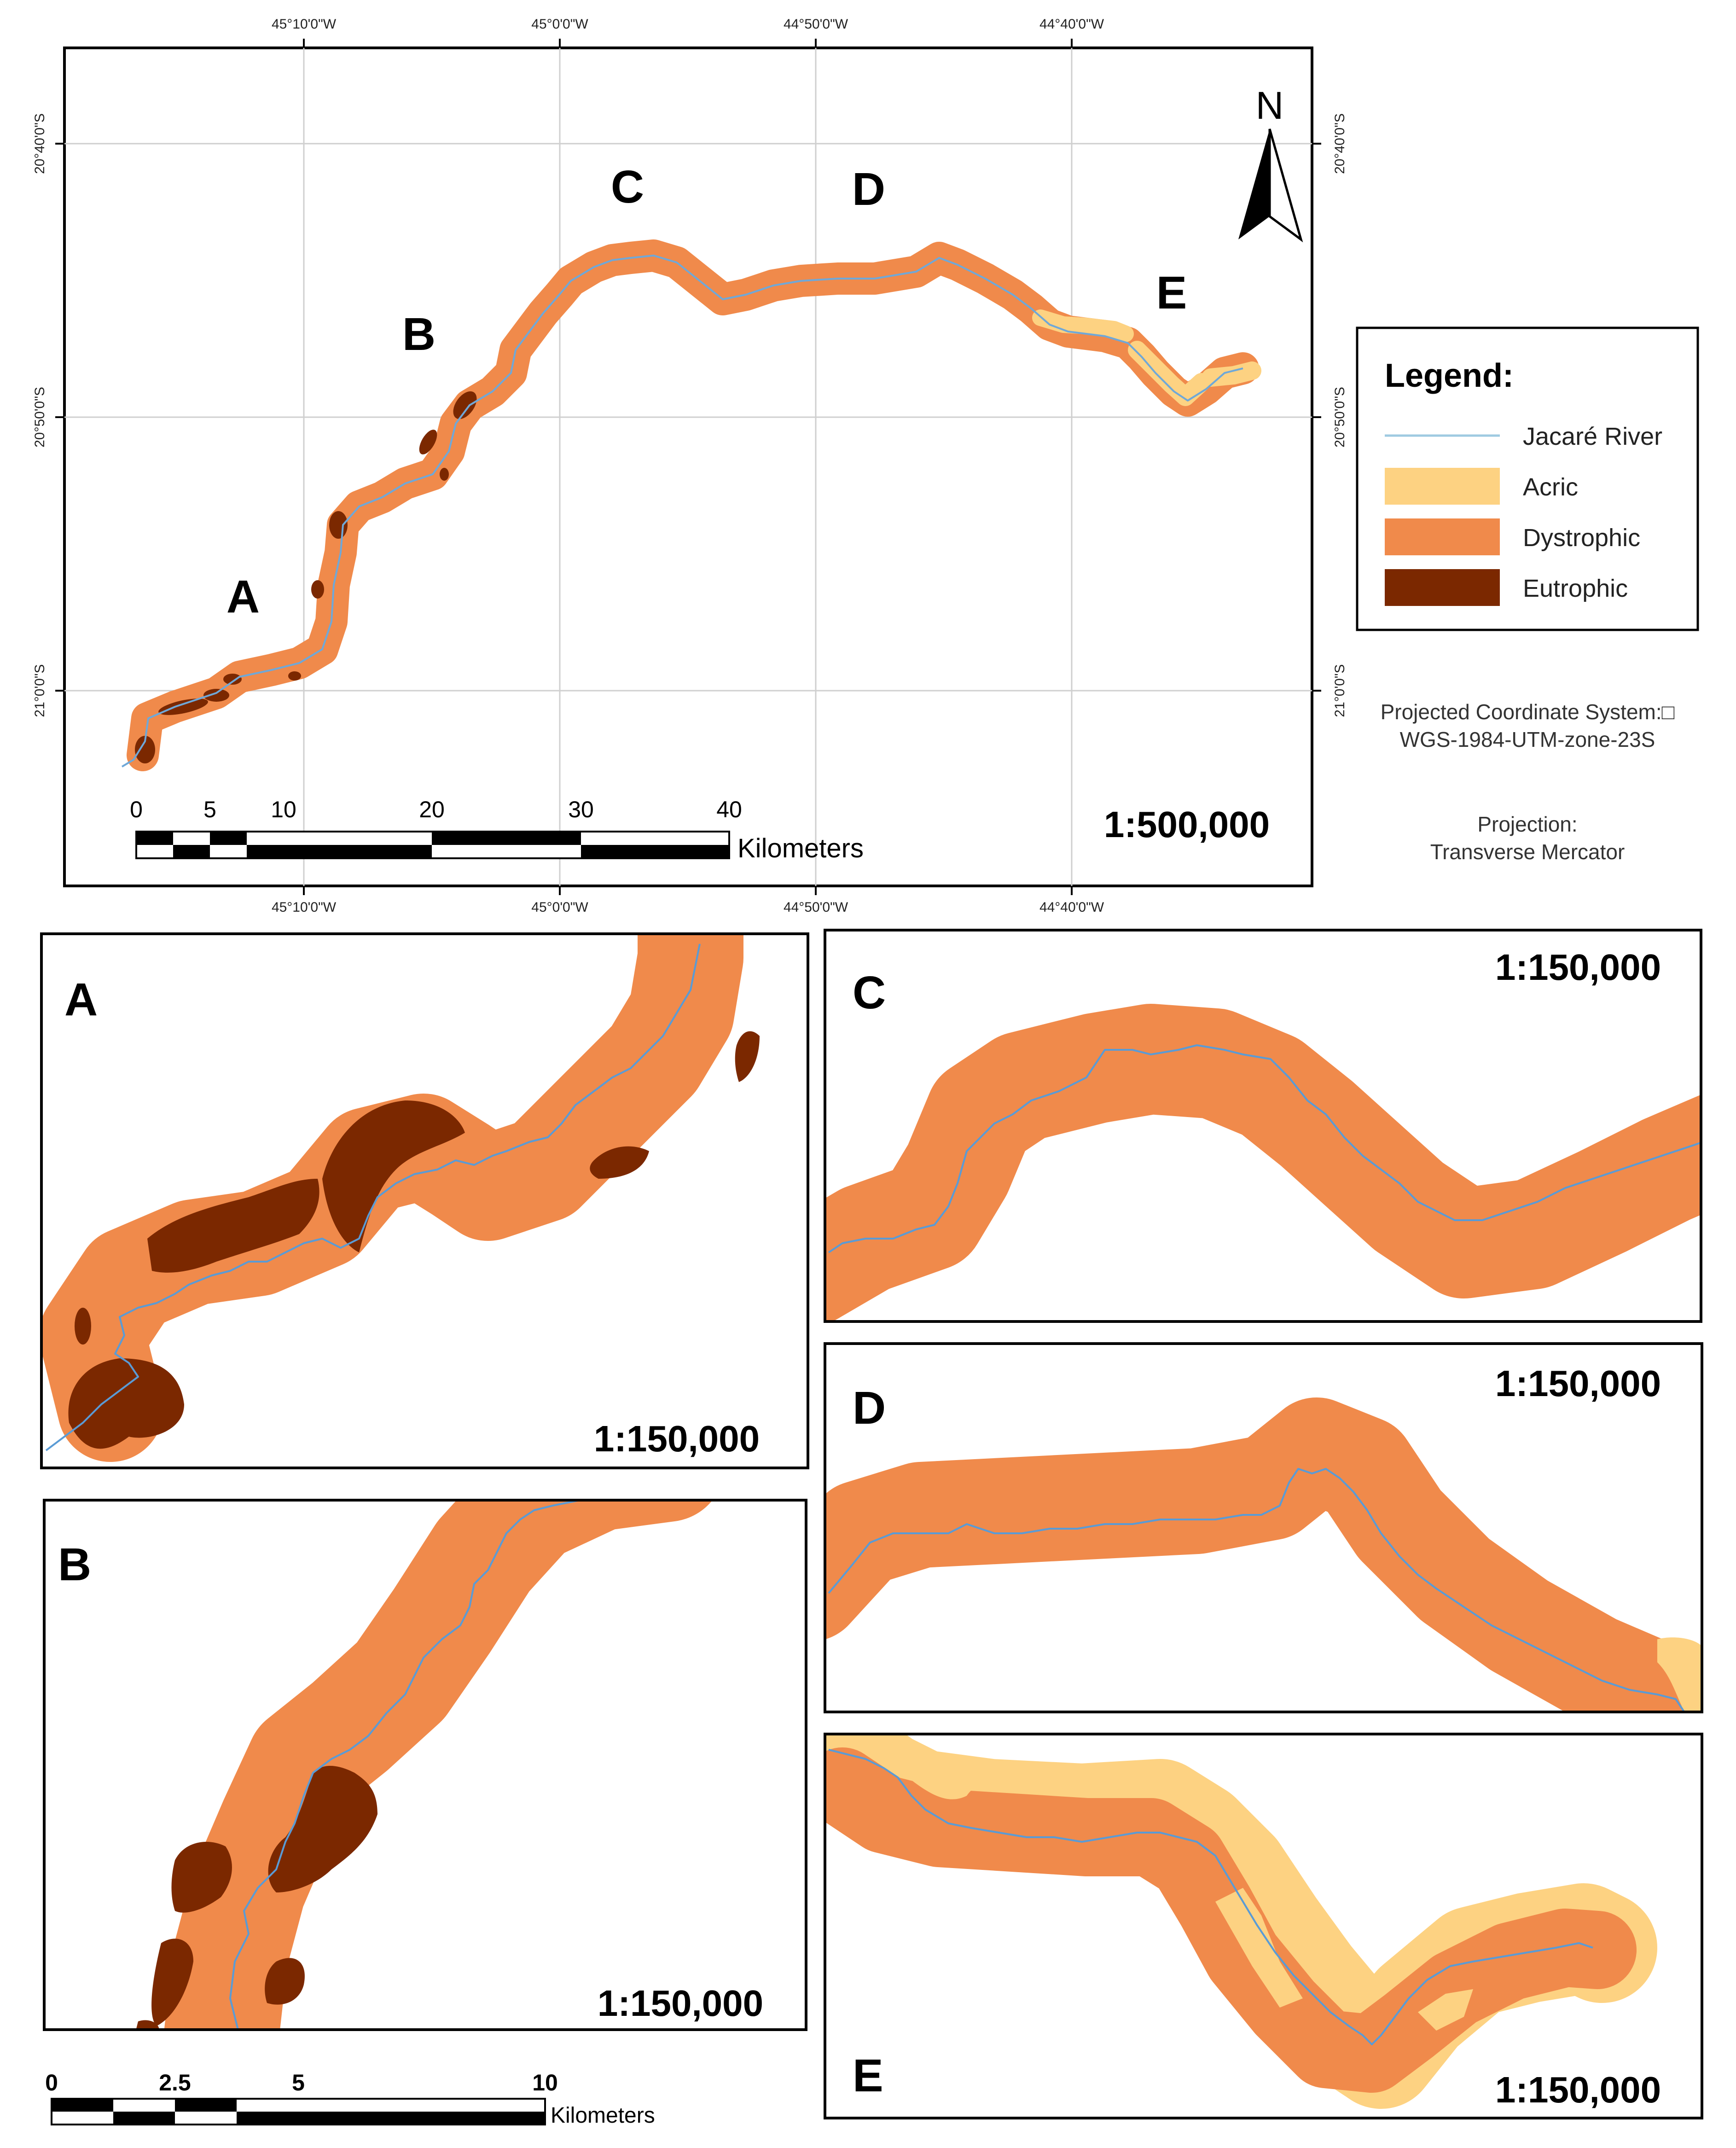 The width and height of the screenshot is (1736, 2148). What do you see at coordinates (243, 597) in the screenshot?
I see `site-label-a: A` at bounding box center [243, 597].